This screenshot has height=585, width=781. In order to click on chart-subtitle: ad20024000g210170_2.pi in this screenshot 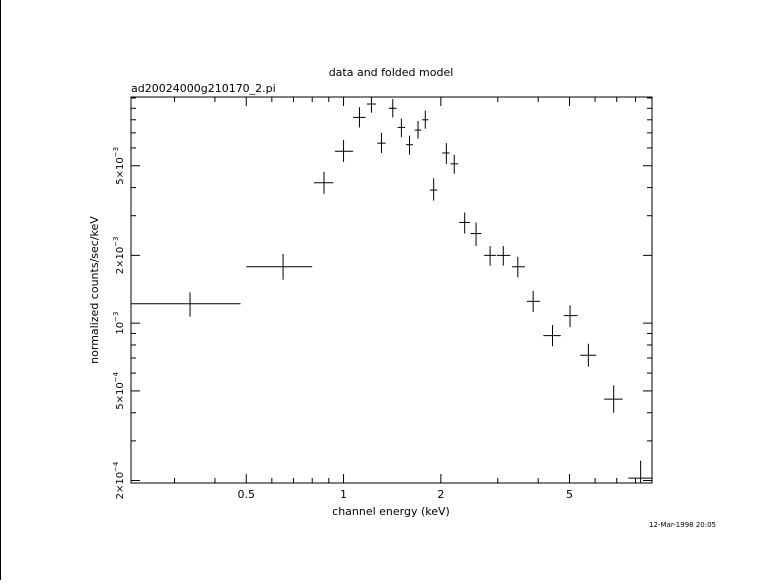, I will do `click(203, 88)`.